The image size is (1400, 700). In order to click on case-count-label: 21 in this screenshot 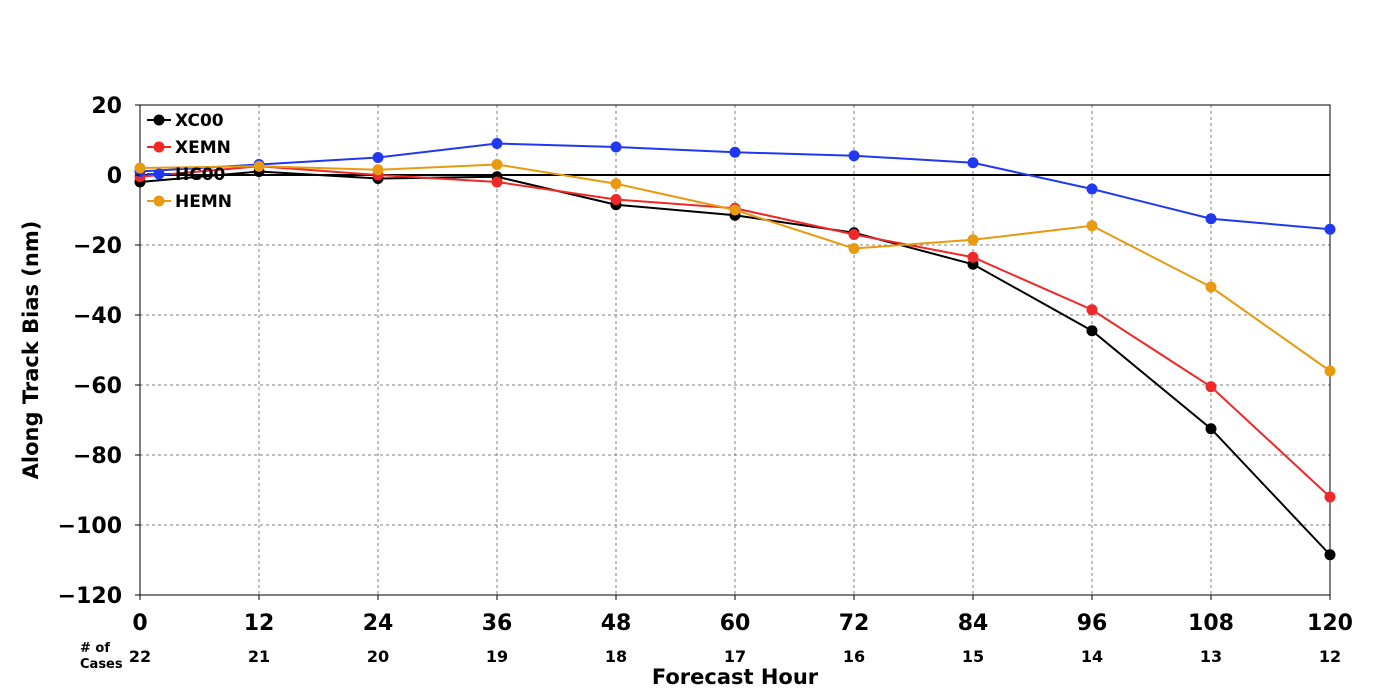, I will do `click(259, 656)`.